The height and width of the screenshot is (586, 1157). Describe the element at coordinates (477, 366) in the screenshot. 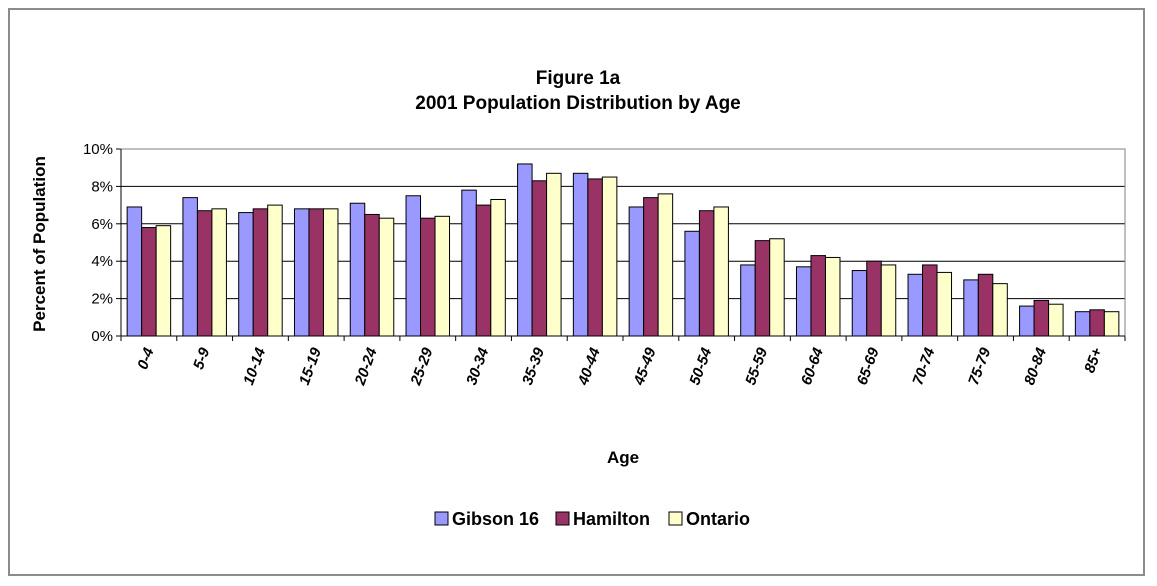

I see `x-tick-label: 30-34` at that location.